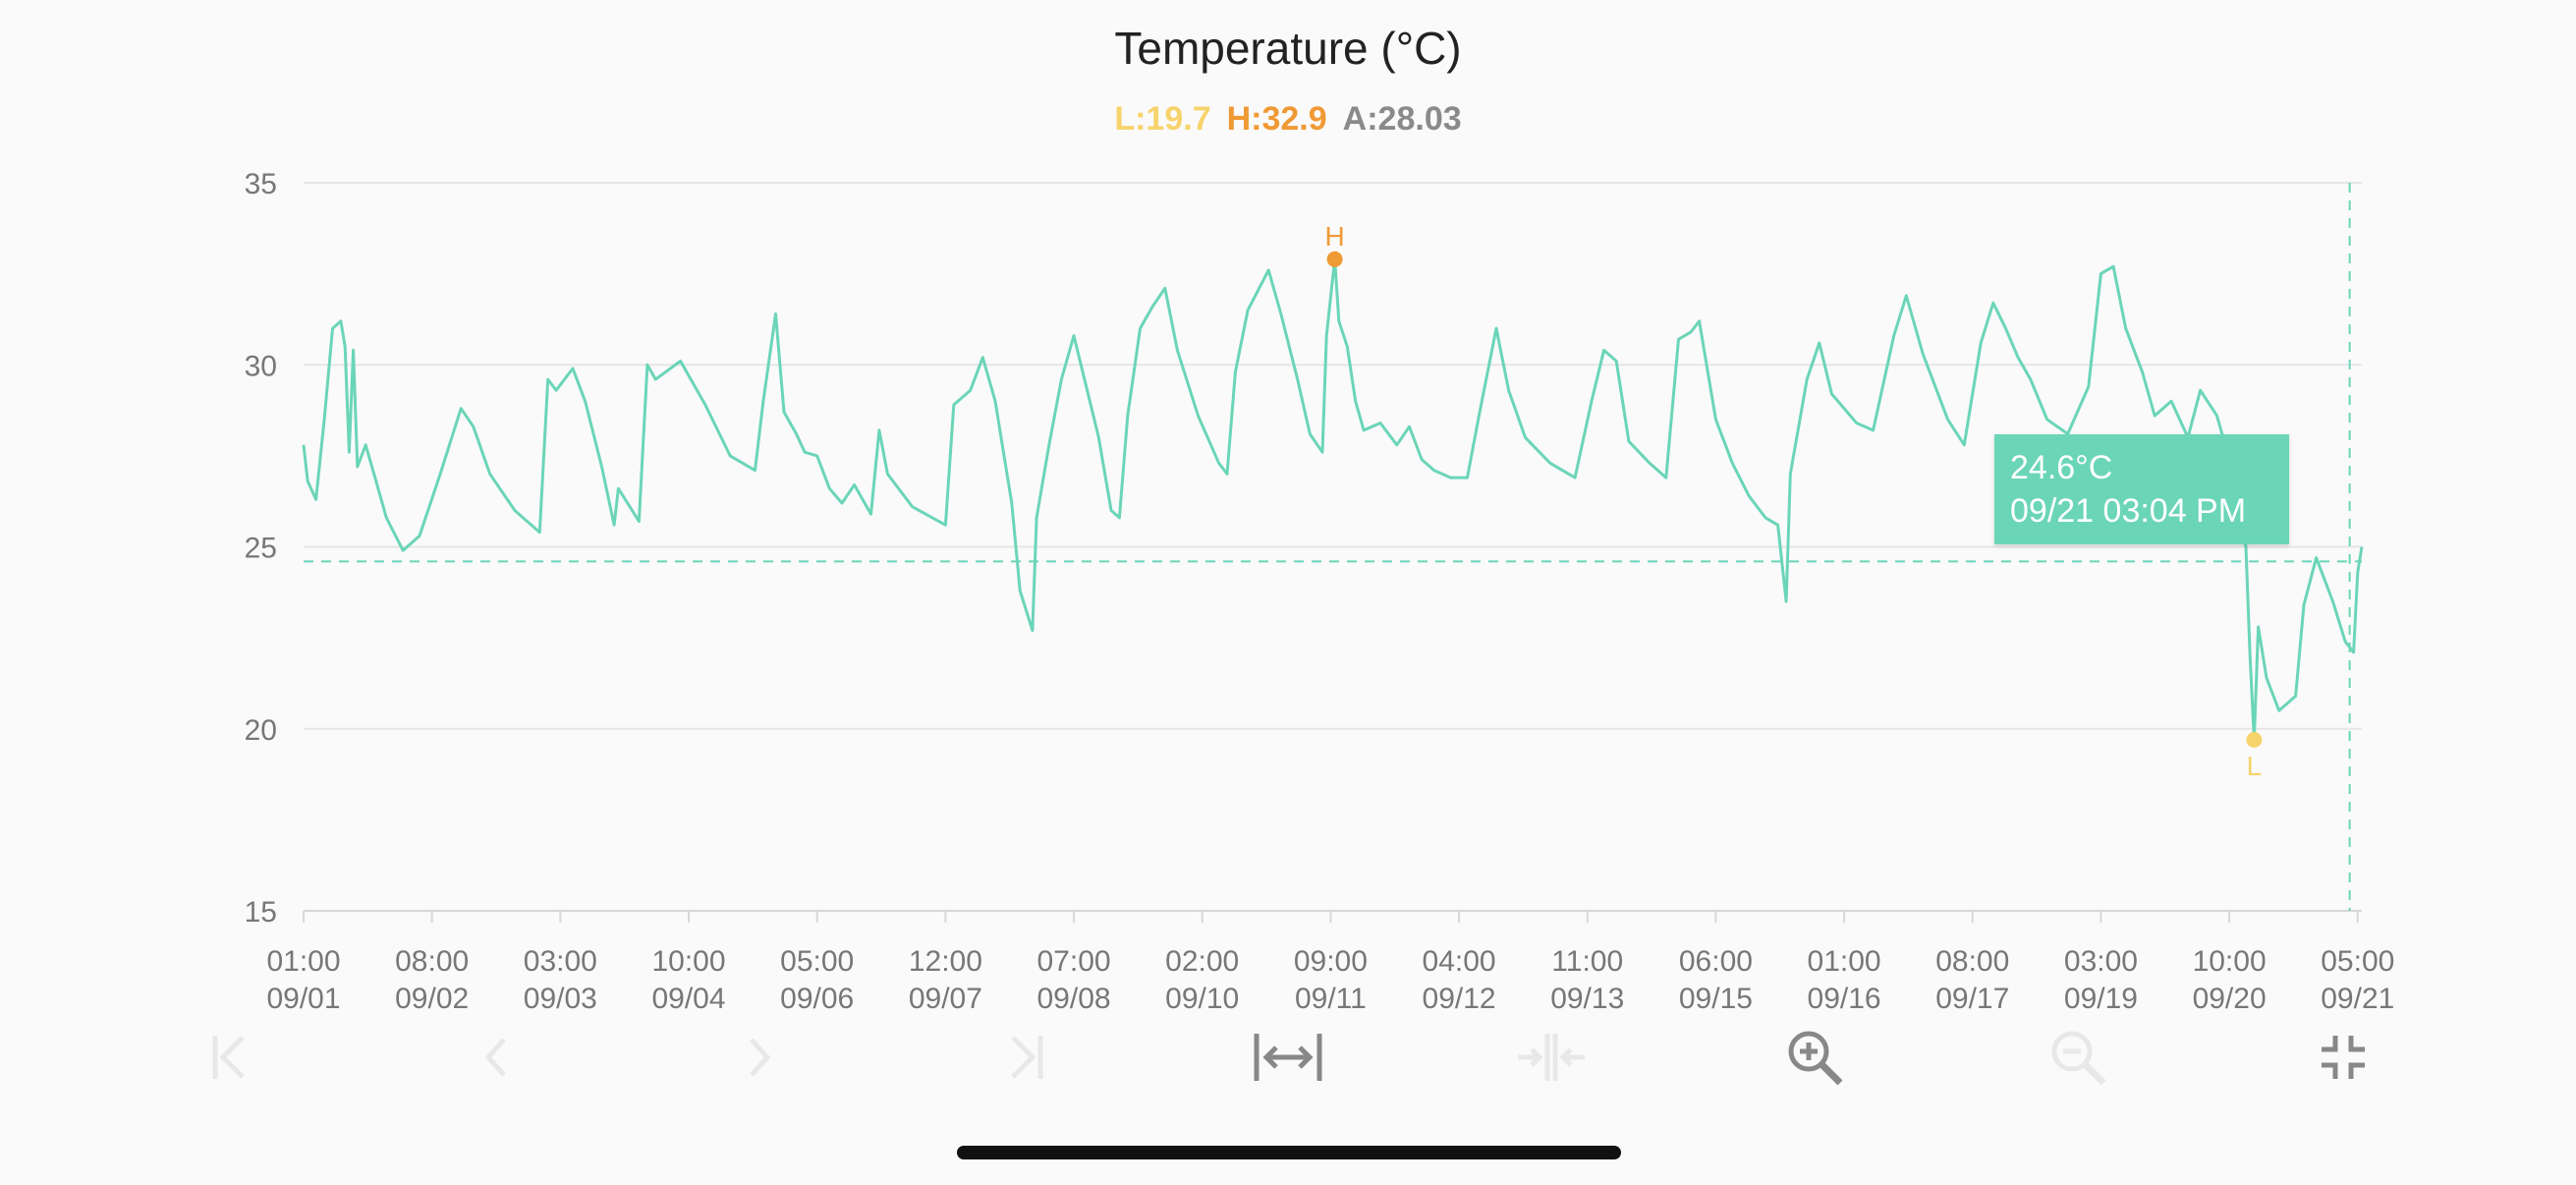 This screenshot has height=1185, width=2576. I want to click on x-tick-time-label: 07:00, so click(1074, 962).